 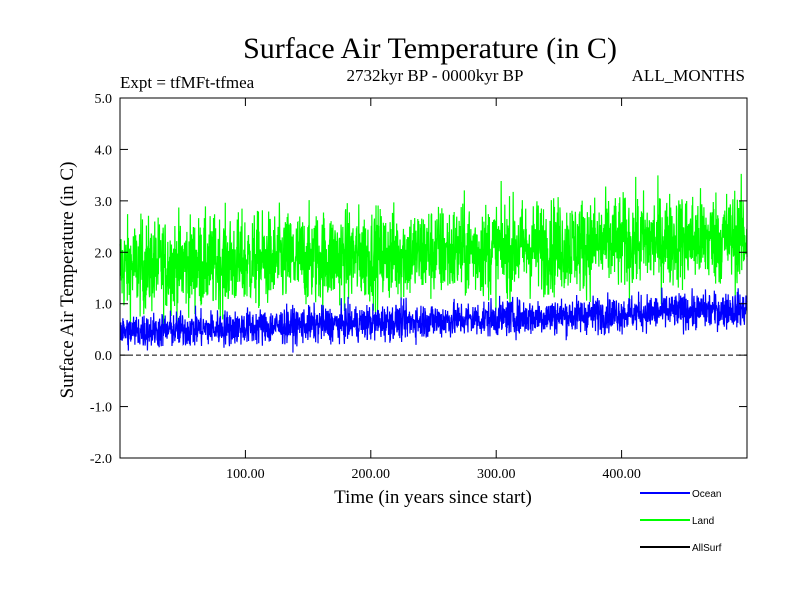 What do you see at coordinates (703, 521) in the screenshot?
I see `legend-label-land: Land` at bounding box center [703, 521].